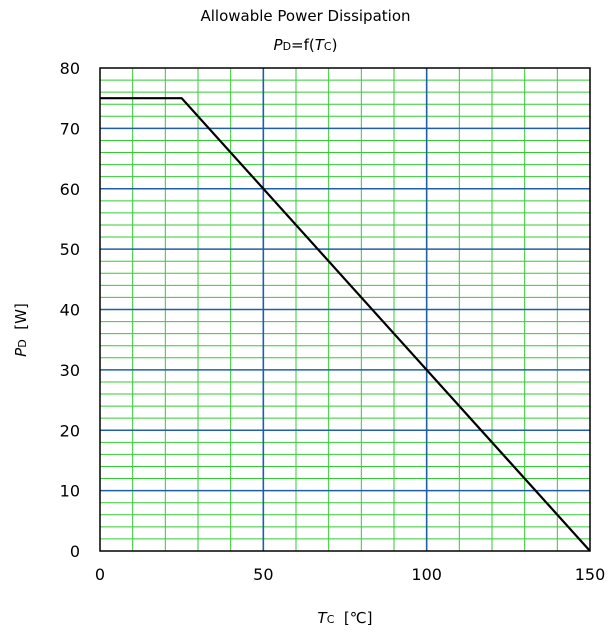 This screenshot has height=635, width=611. Describe the element at coordinates (70, 68) in the screenshot. I see `y-tick-label: 80` at that location.